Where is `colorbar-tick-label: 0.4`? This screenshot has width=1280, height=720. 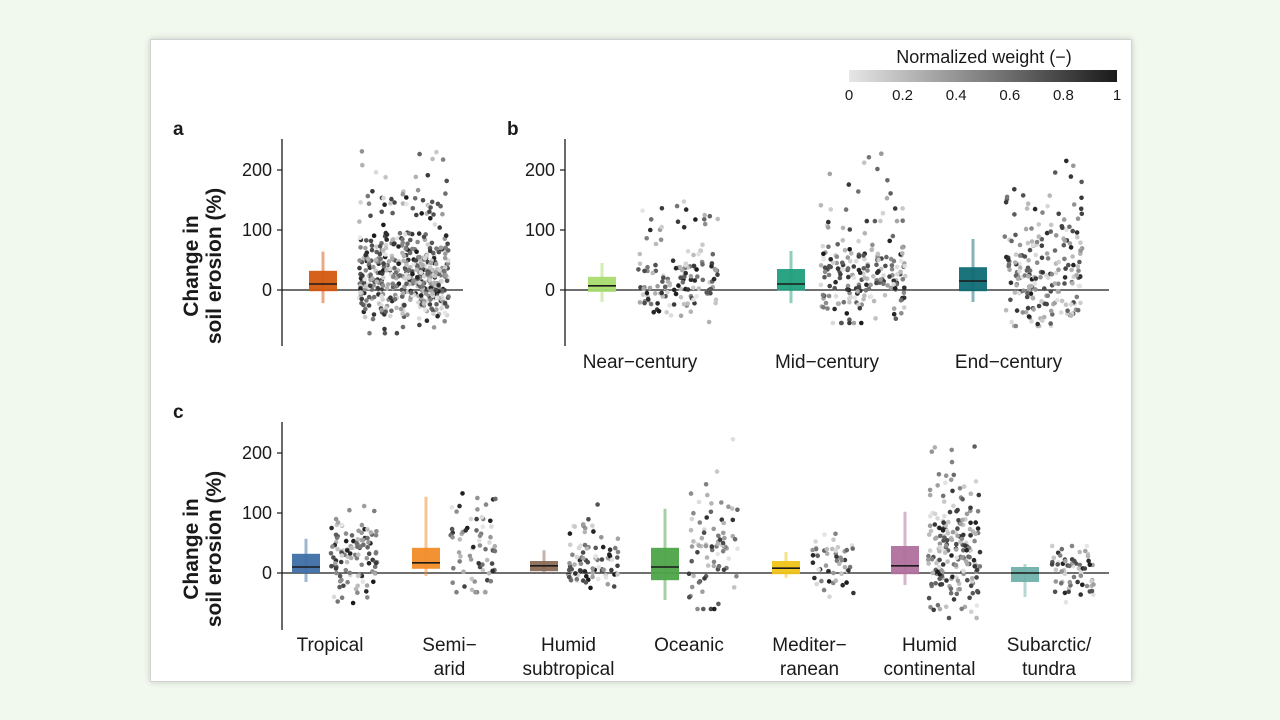 colorbar-tick-label: 0.4 is located at coordinates (956, 95).